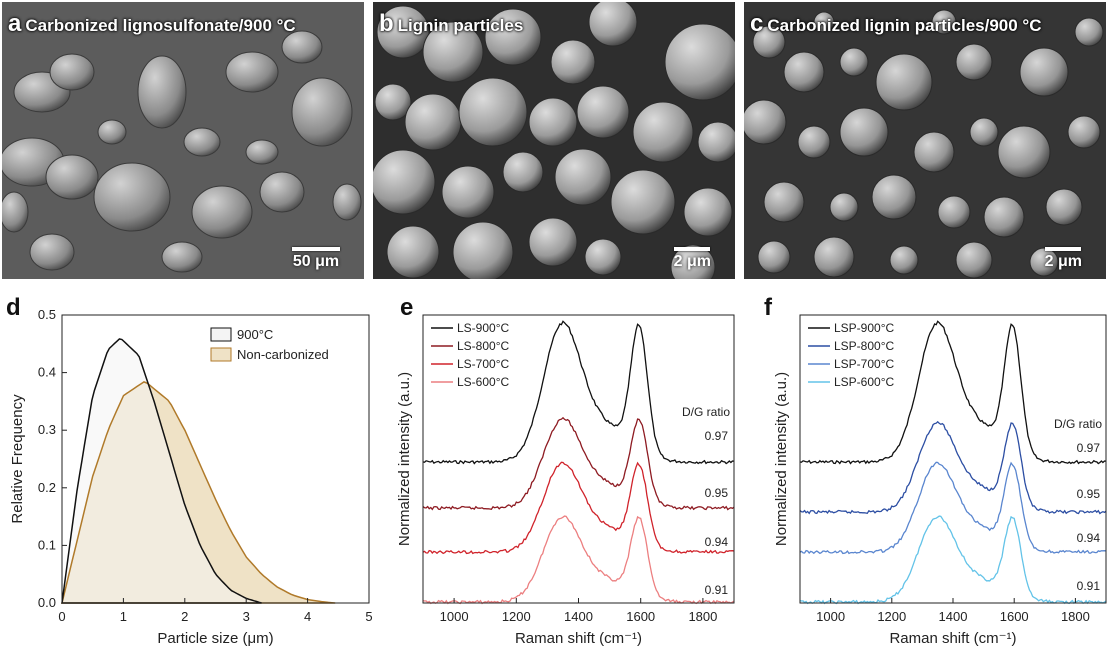 This screenshot has height=658, width=1108. What do you see at coordinates (47, 602) in the screenshot?
I see `y-tick-label: 0.0` at bounding box center [47, 602].